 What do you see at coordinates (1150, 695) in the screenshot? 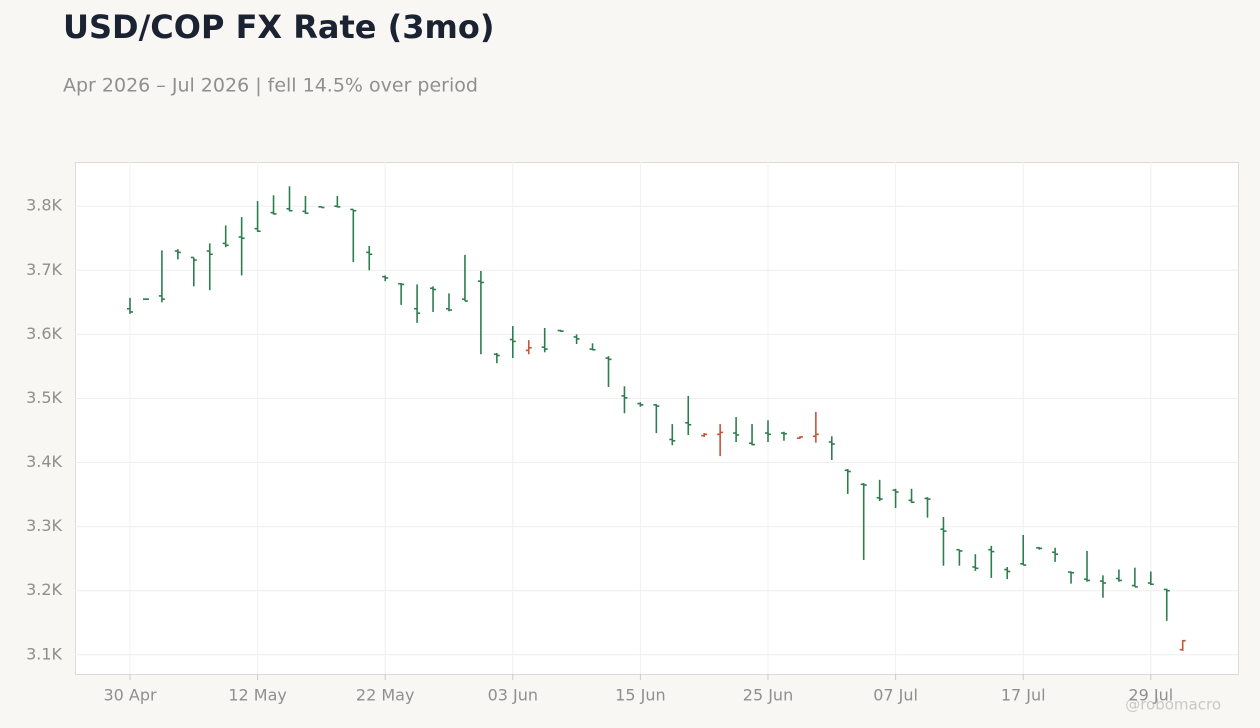
I see `x-tick-label: 29 Jul` at bounding box center [1150, 695].